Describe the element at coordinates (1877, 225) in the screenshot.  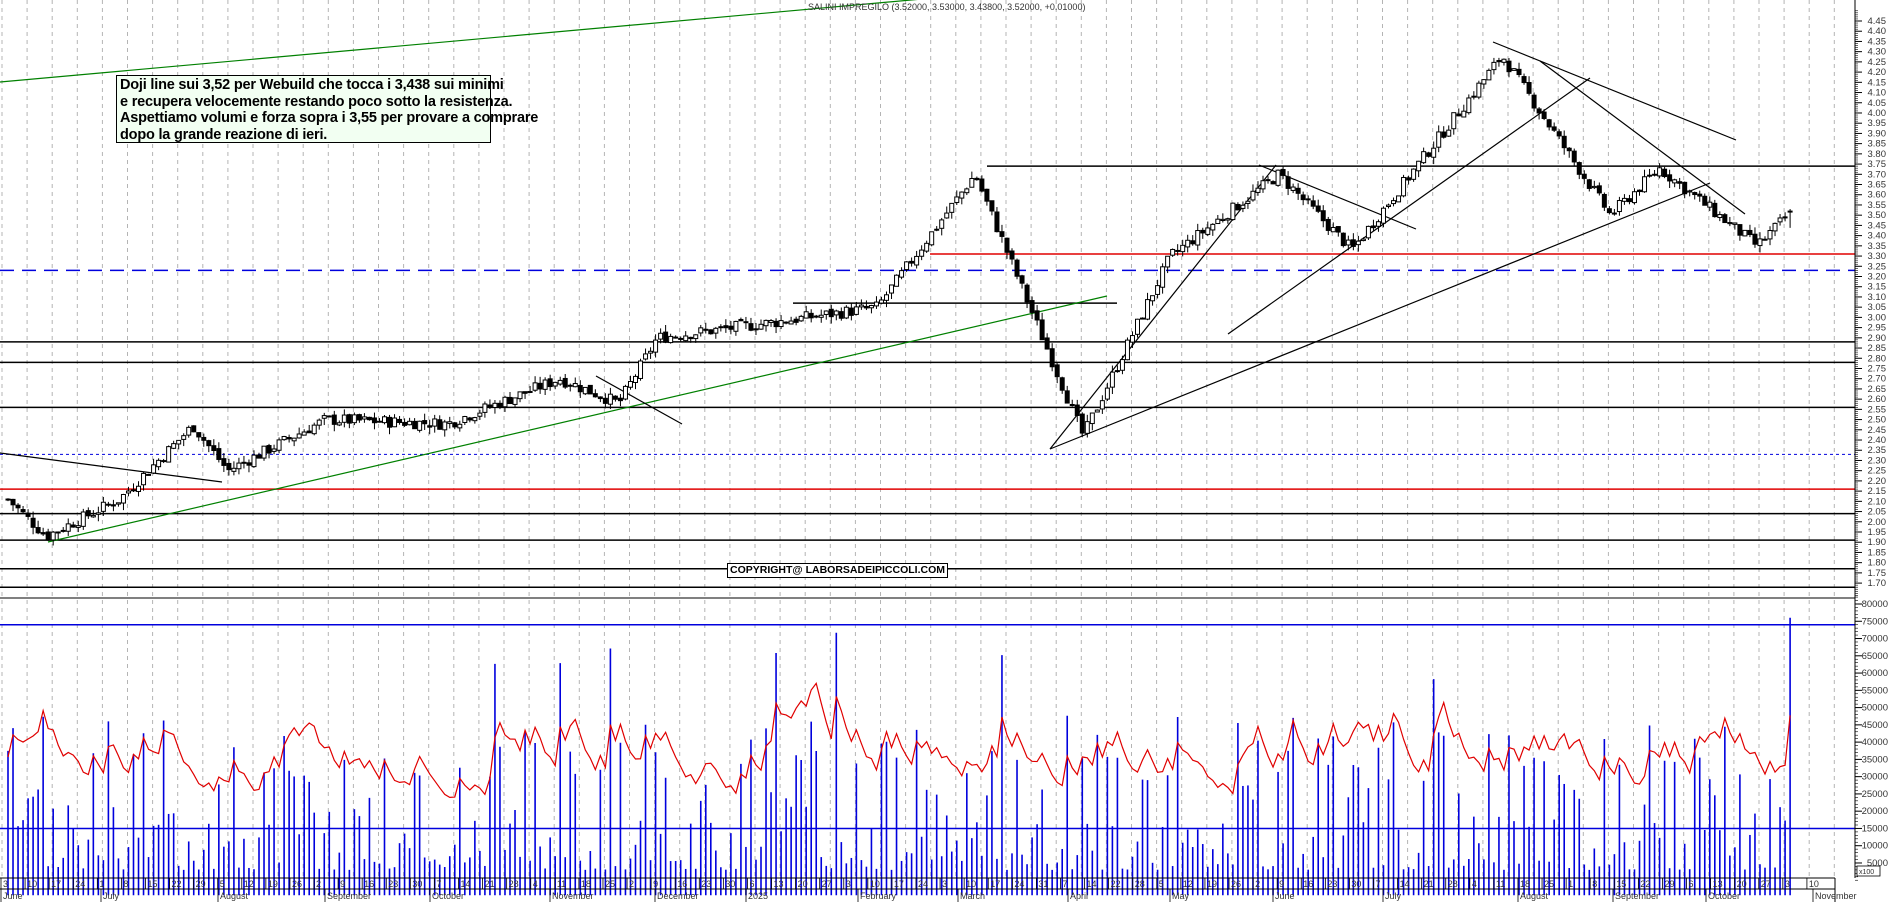
I see `svg-text: 3.45` at that location.